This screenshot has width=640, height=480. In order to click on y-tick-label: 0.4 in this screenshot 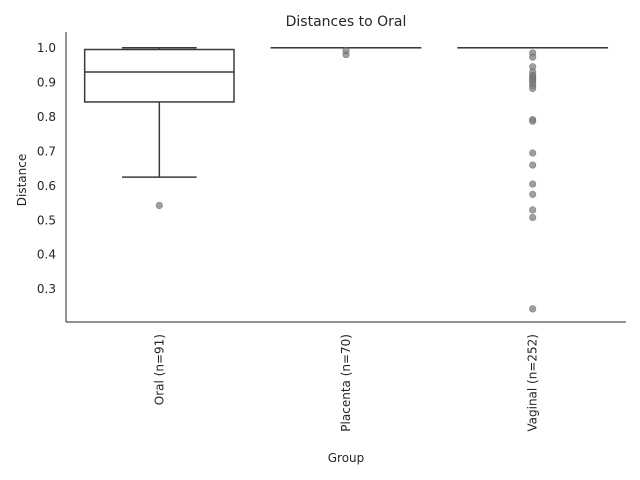, I will do `click(46, 255)`.